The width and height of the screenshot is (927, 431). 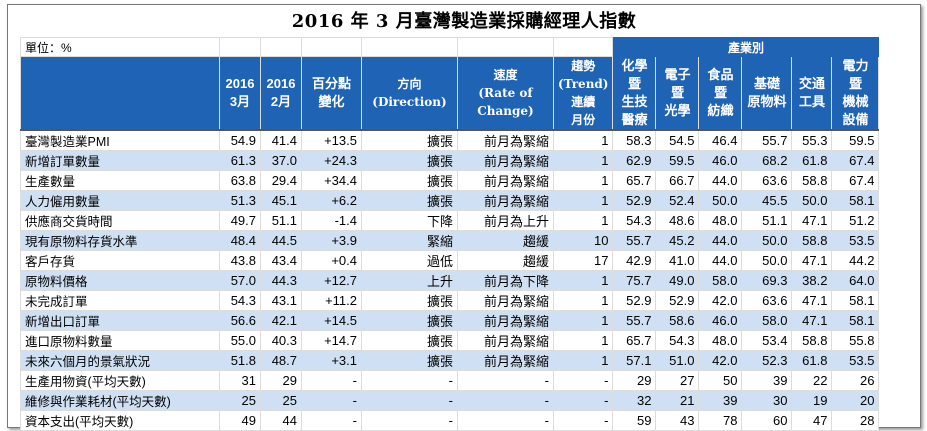 I want to click on header-ind-power: 電力暨機械 設備, so click(x=855, y=93).